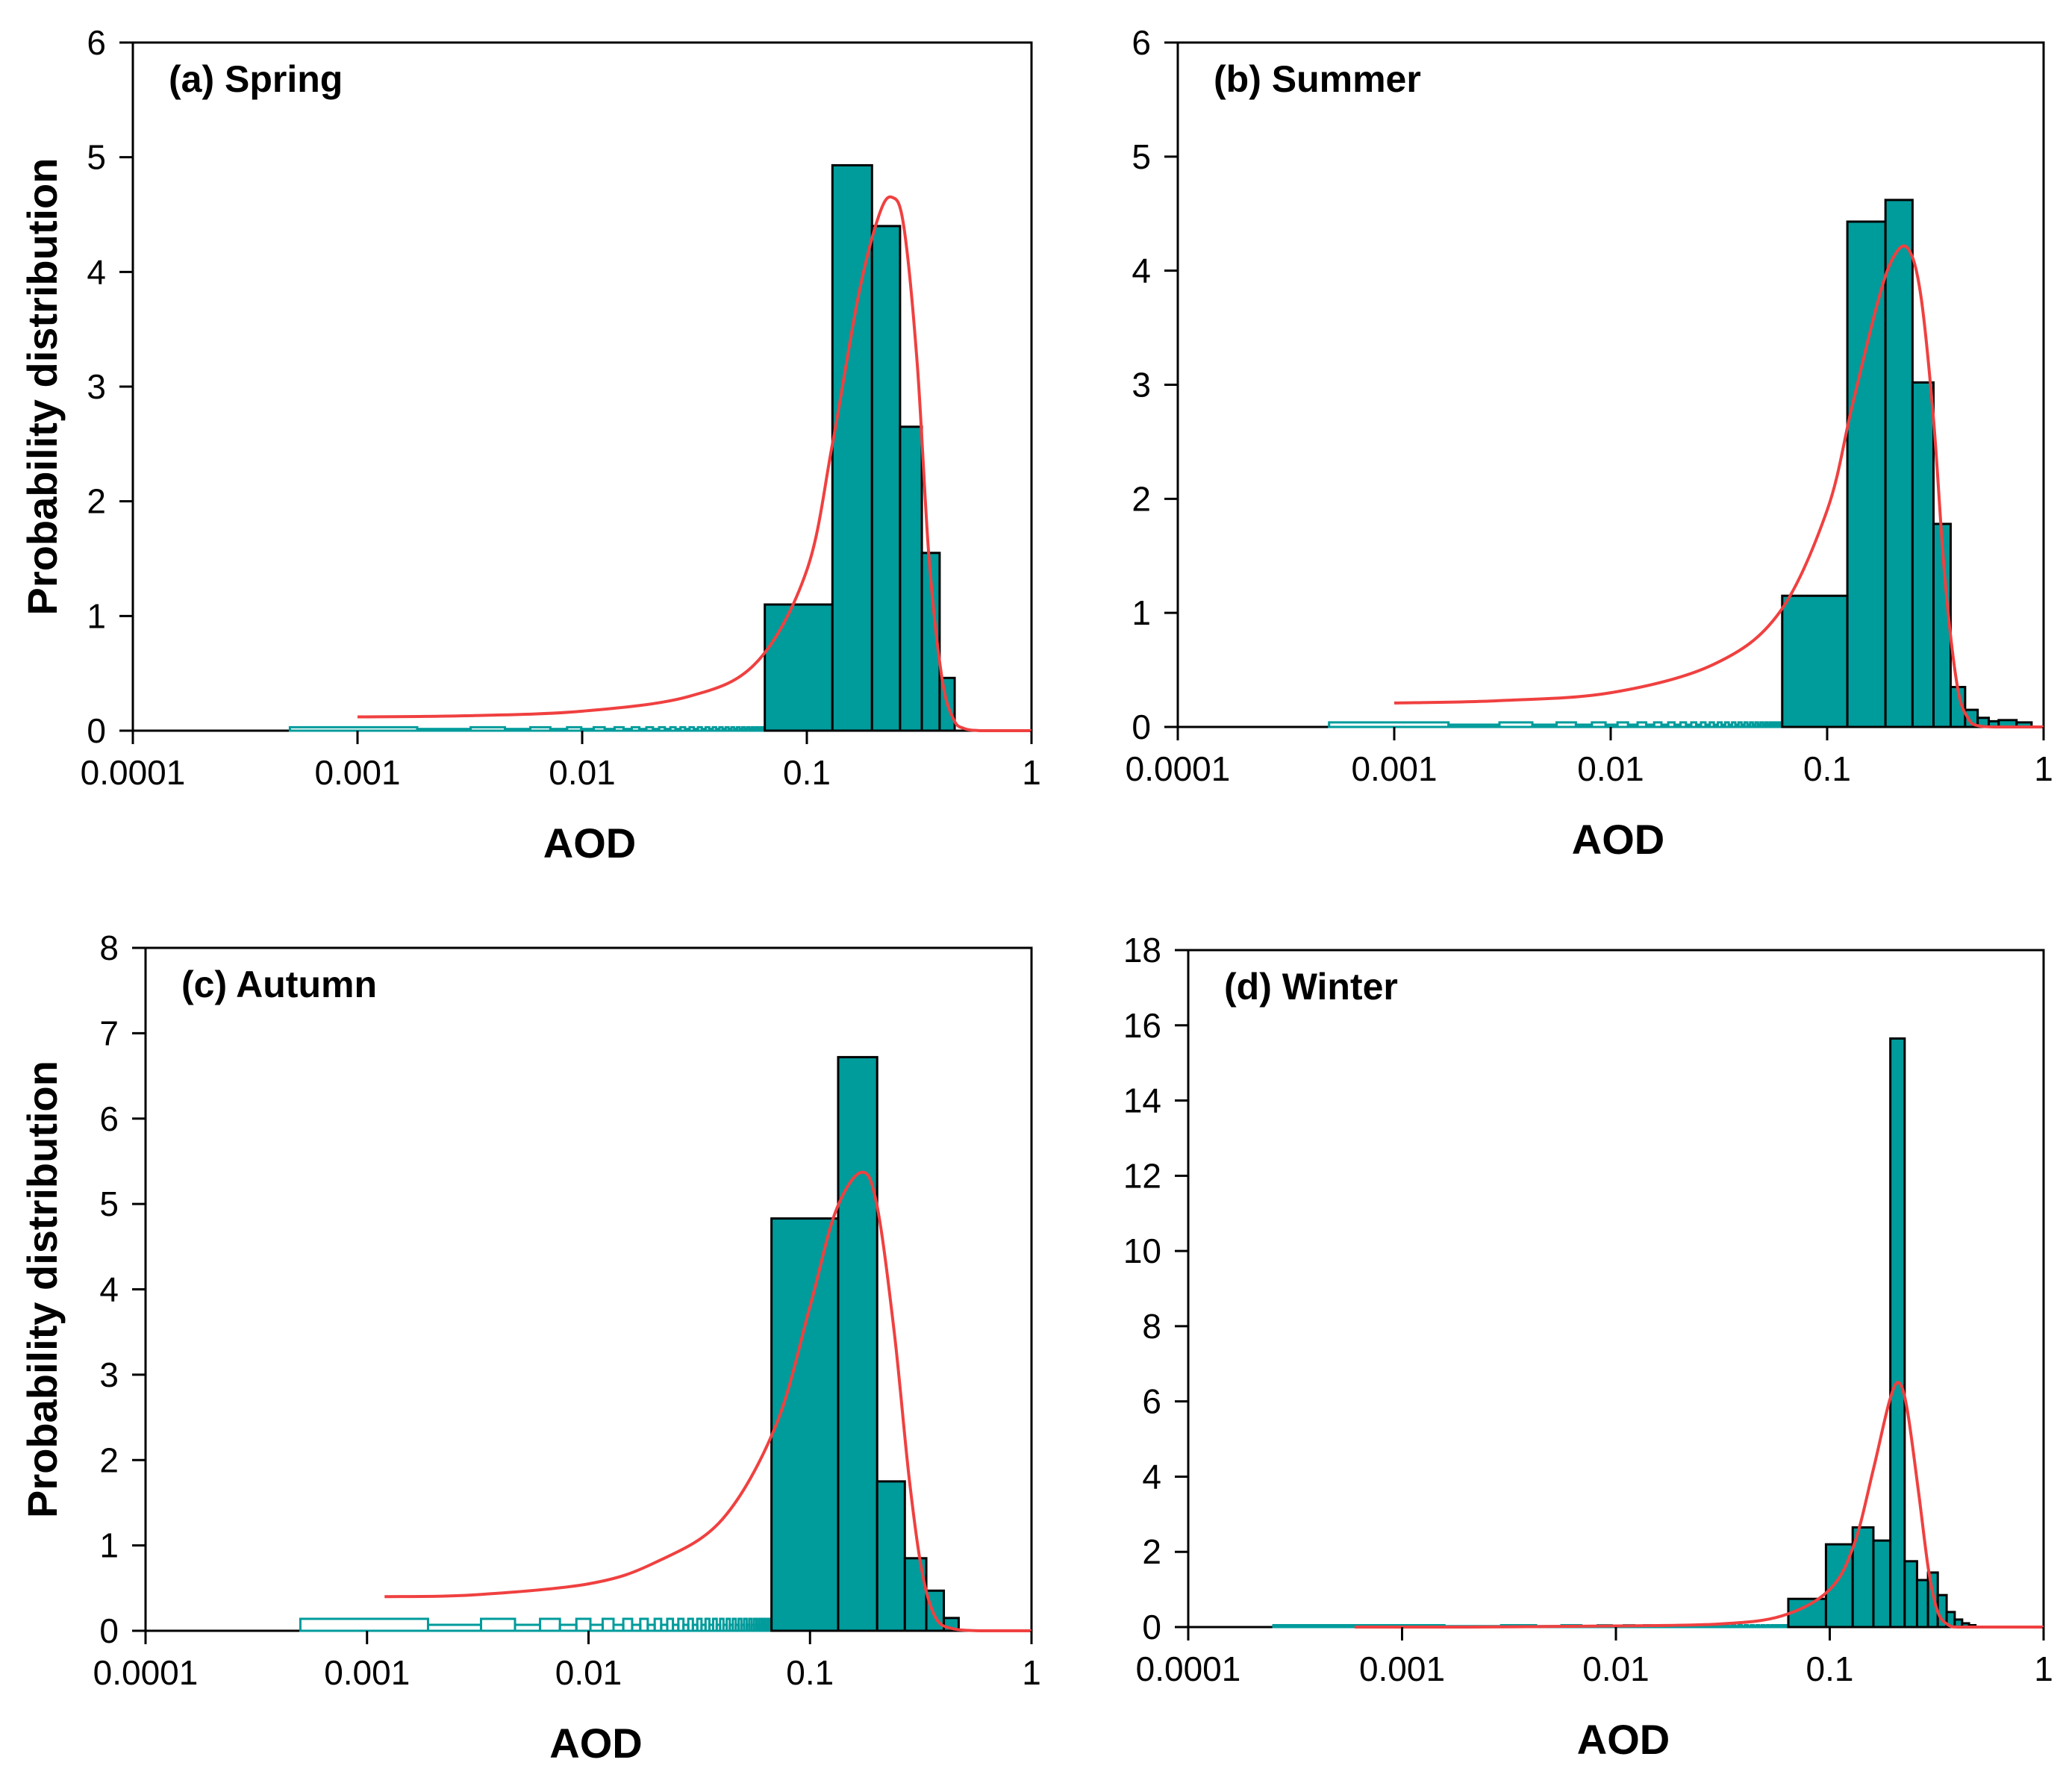 The width and height of the screenshot is (2063, 1792). Describe the element at coordinates (1142, 950) in the screenshot. I see `y-tick-label: 18` at that location.